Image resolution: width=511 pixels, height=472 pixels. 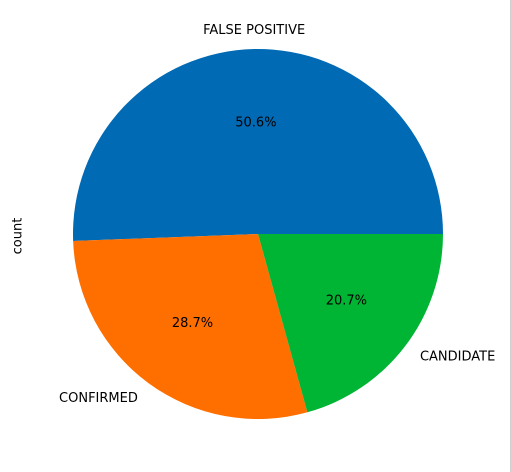 I want to click on pie-pct-label-false-positive: 50.6%, so click(x=255, y=123).